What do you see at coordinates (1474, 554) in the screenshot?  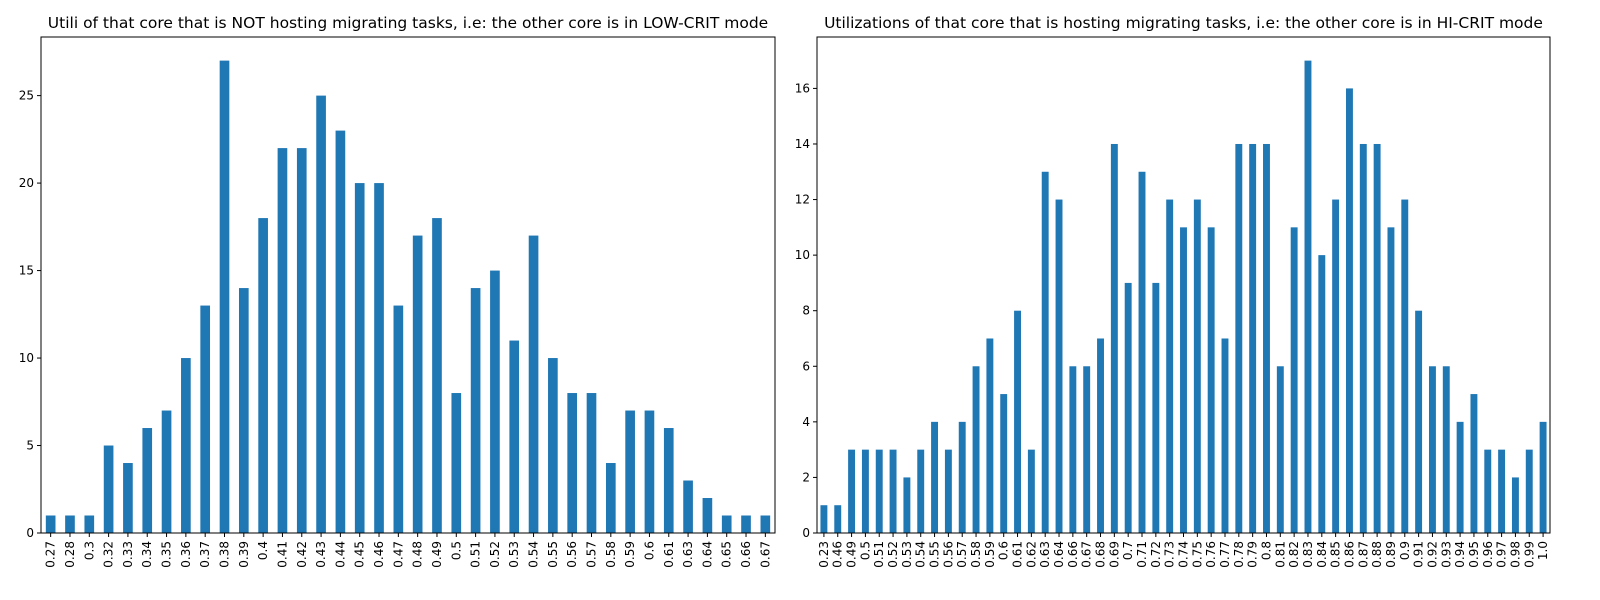 I see `x-tick-label: 0.95` at bounding box center [1474, 554].